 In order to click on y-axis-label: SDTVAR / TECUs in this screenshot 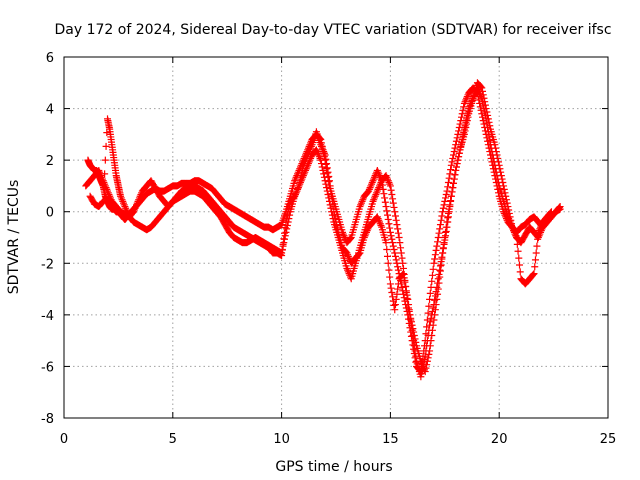, I will do `click(14, 237)`.